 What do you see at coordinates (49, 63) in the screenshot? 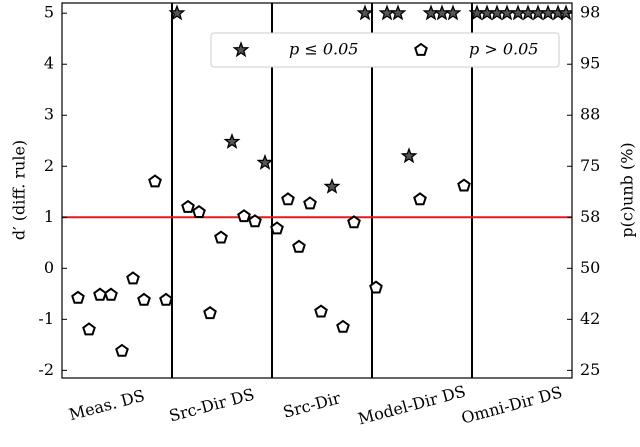
I see `y-tick-label: 4` at bounding box center [49, 63].